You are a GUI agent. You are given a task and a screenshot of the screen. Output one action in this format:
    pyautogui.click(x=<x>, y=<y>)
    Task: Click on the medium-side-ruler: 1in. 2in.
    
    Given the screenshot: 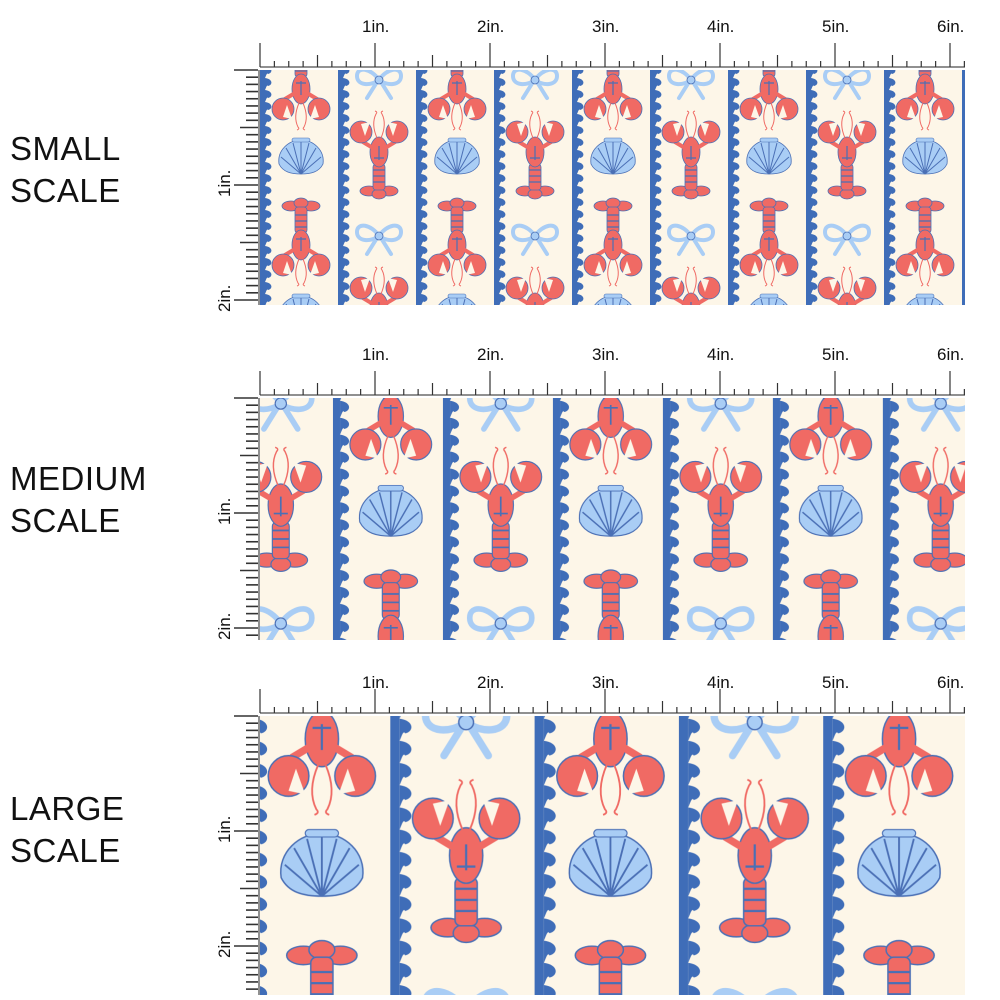 What is the action you would take?
    pyautogui.click(x=237, y=518)
    